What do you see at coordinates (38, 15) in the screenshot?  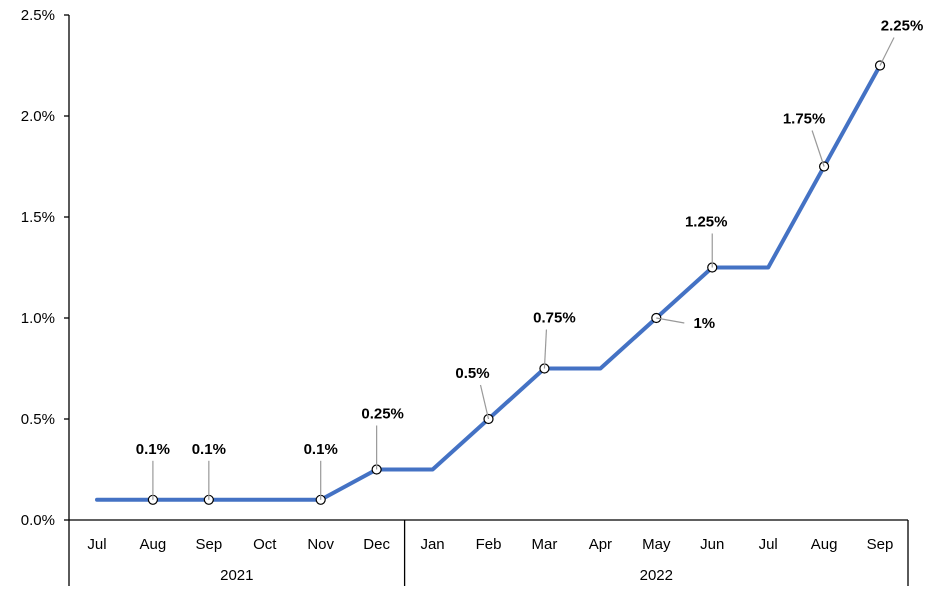 I see `y-tick-label: 2.5%` at bounding box center [38, 15].